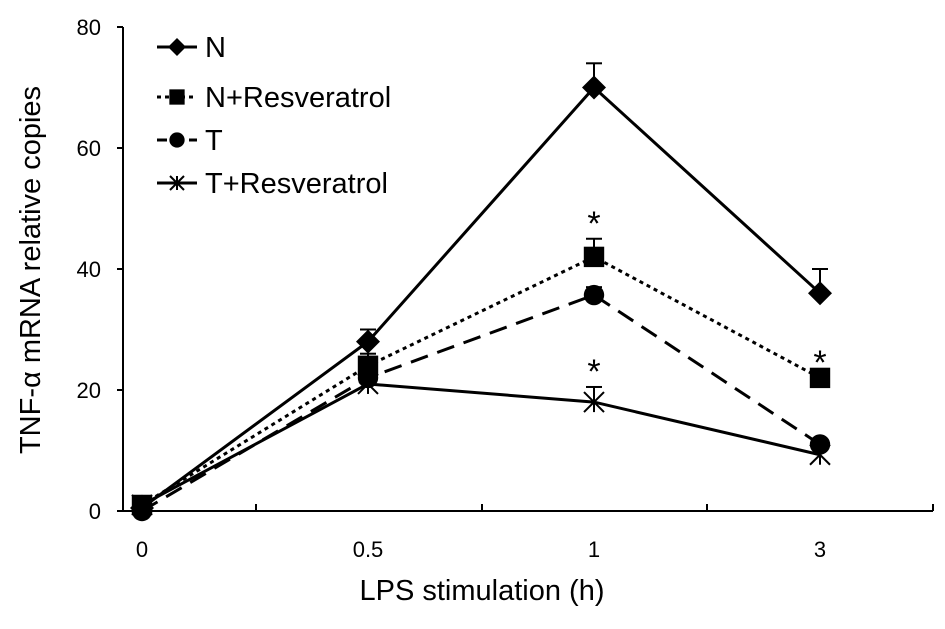 This screenshot has height=629, width=945. What do you see at coordinates (190, 141) in the screenshot?
I see `legend-item: T` at bounding box center [190, 141].